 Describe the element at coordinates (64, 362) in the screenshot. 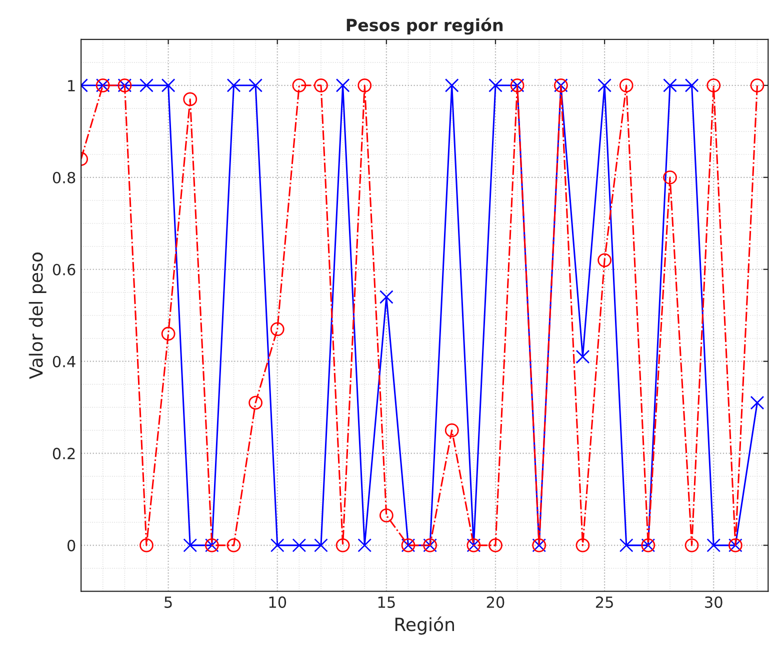

I see `y-tick-label: 0.4` at that location.